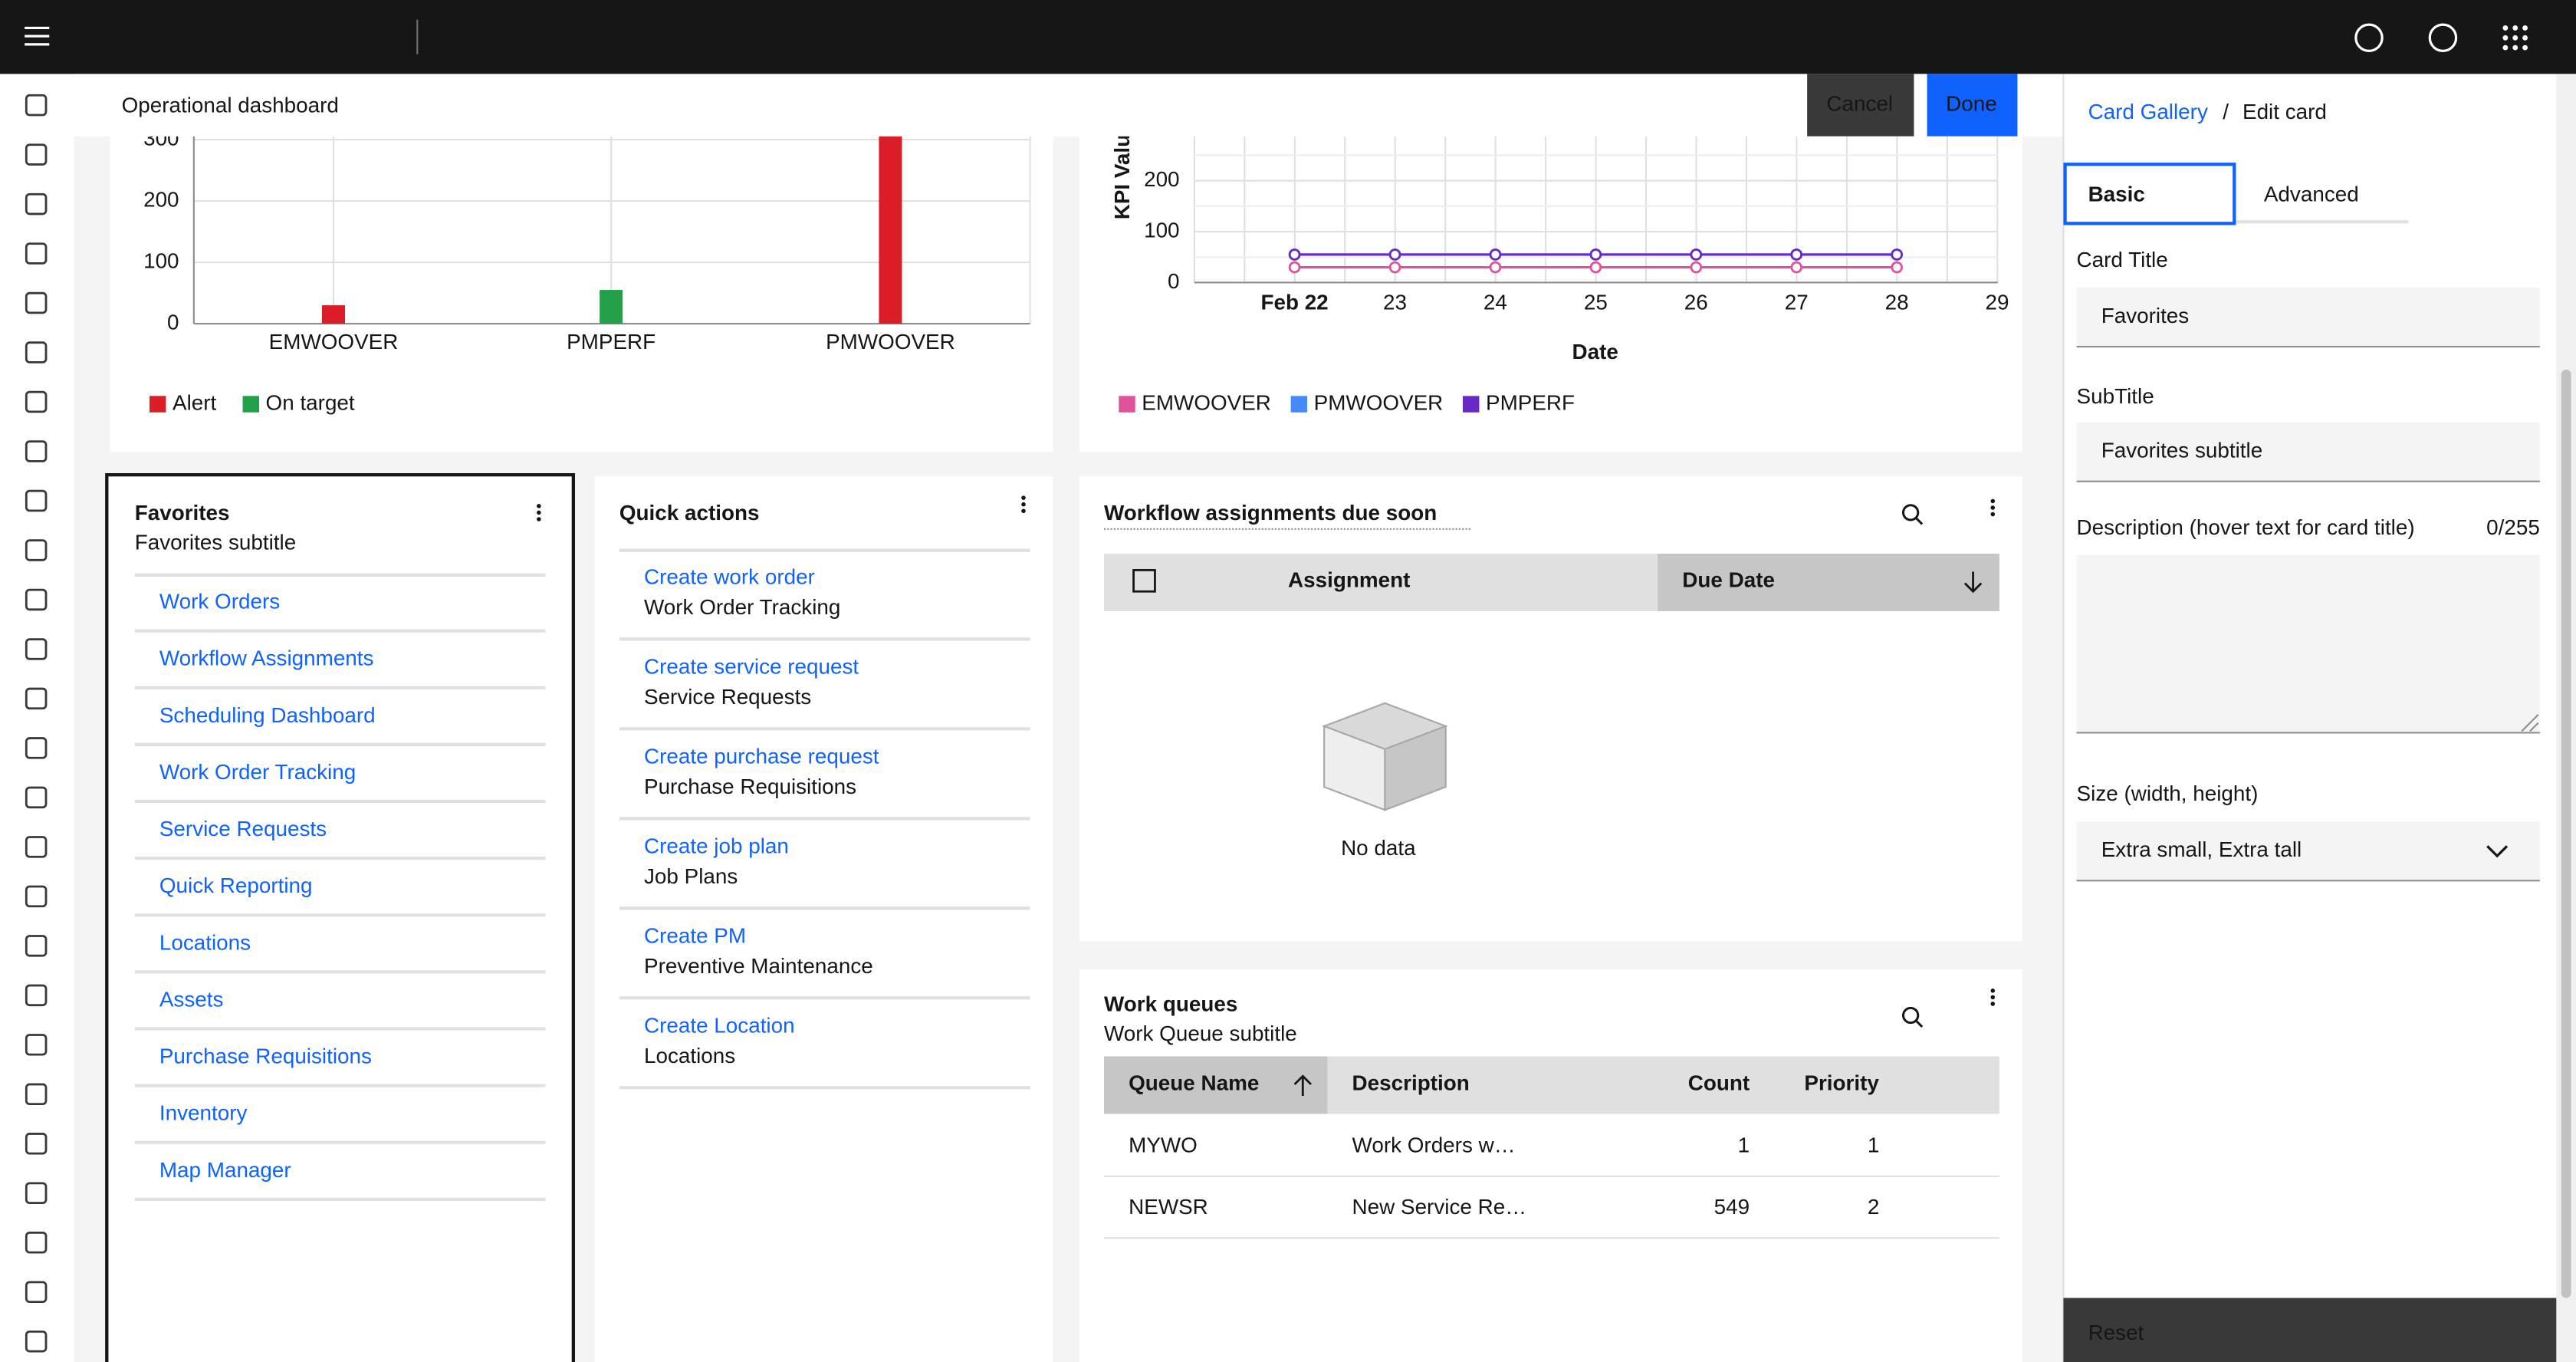 The height and width of the screenshot is (1362, 2576). I want to click on x-tick-label: PMWOOVER, so click(890, 342).